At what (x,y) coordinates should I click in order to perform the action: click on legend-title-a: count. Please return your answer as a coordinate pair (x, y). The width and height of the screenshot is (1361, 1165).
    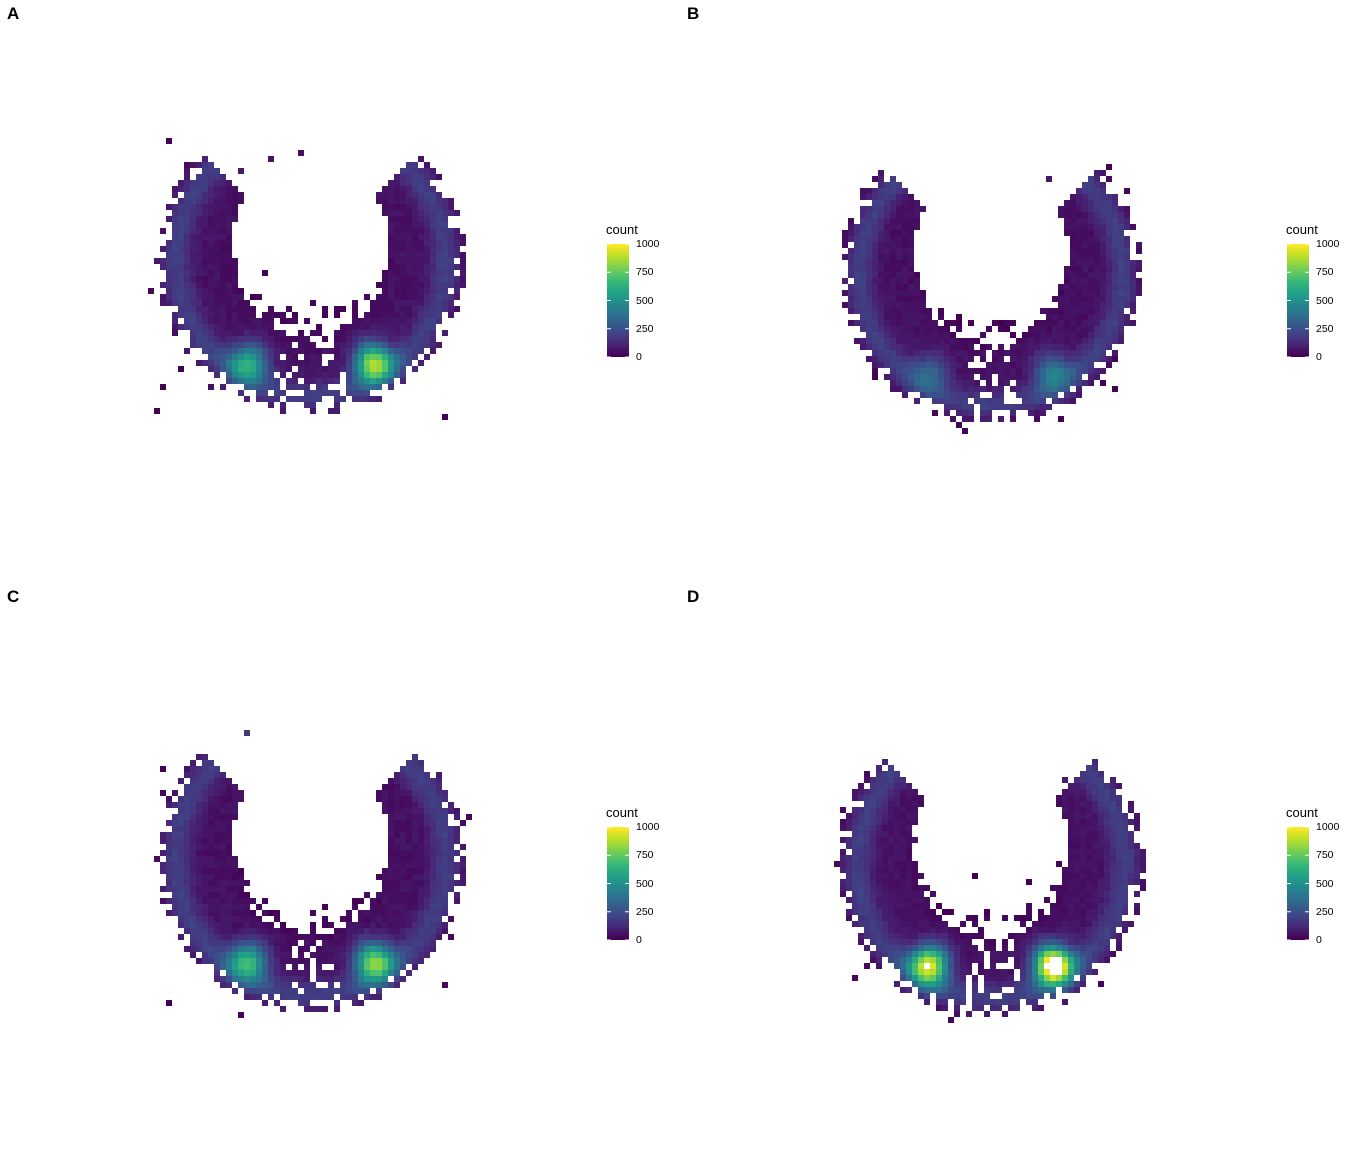
    Looking at the image, I should click on (622, 229).